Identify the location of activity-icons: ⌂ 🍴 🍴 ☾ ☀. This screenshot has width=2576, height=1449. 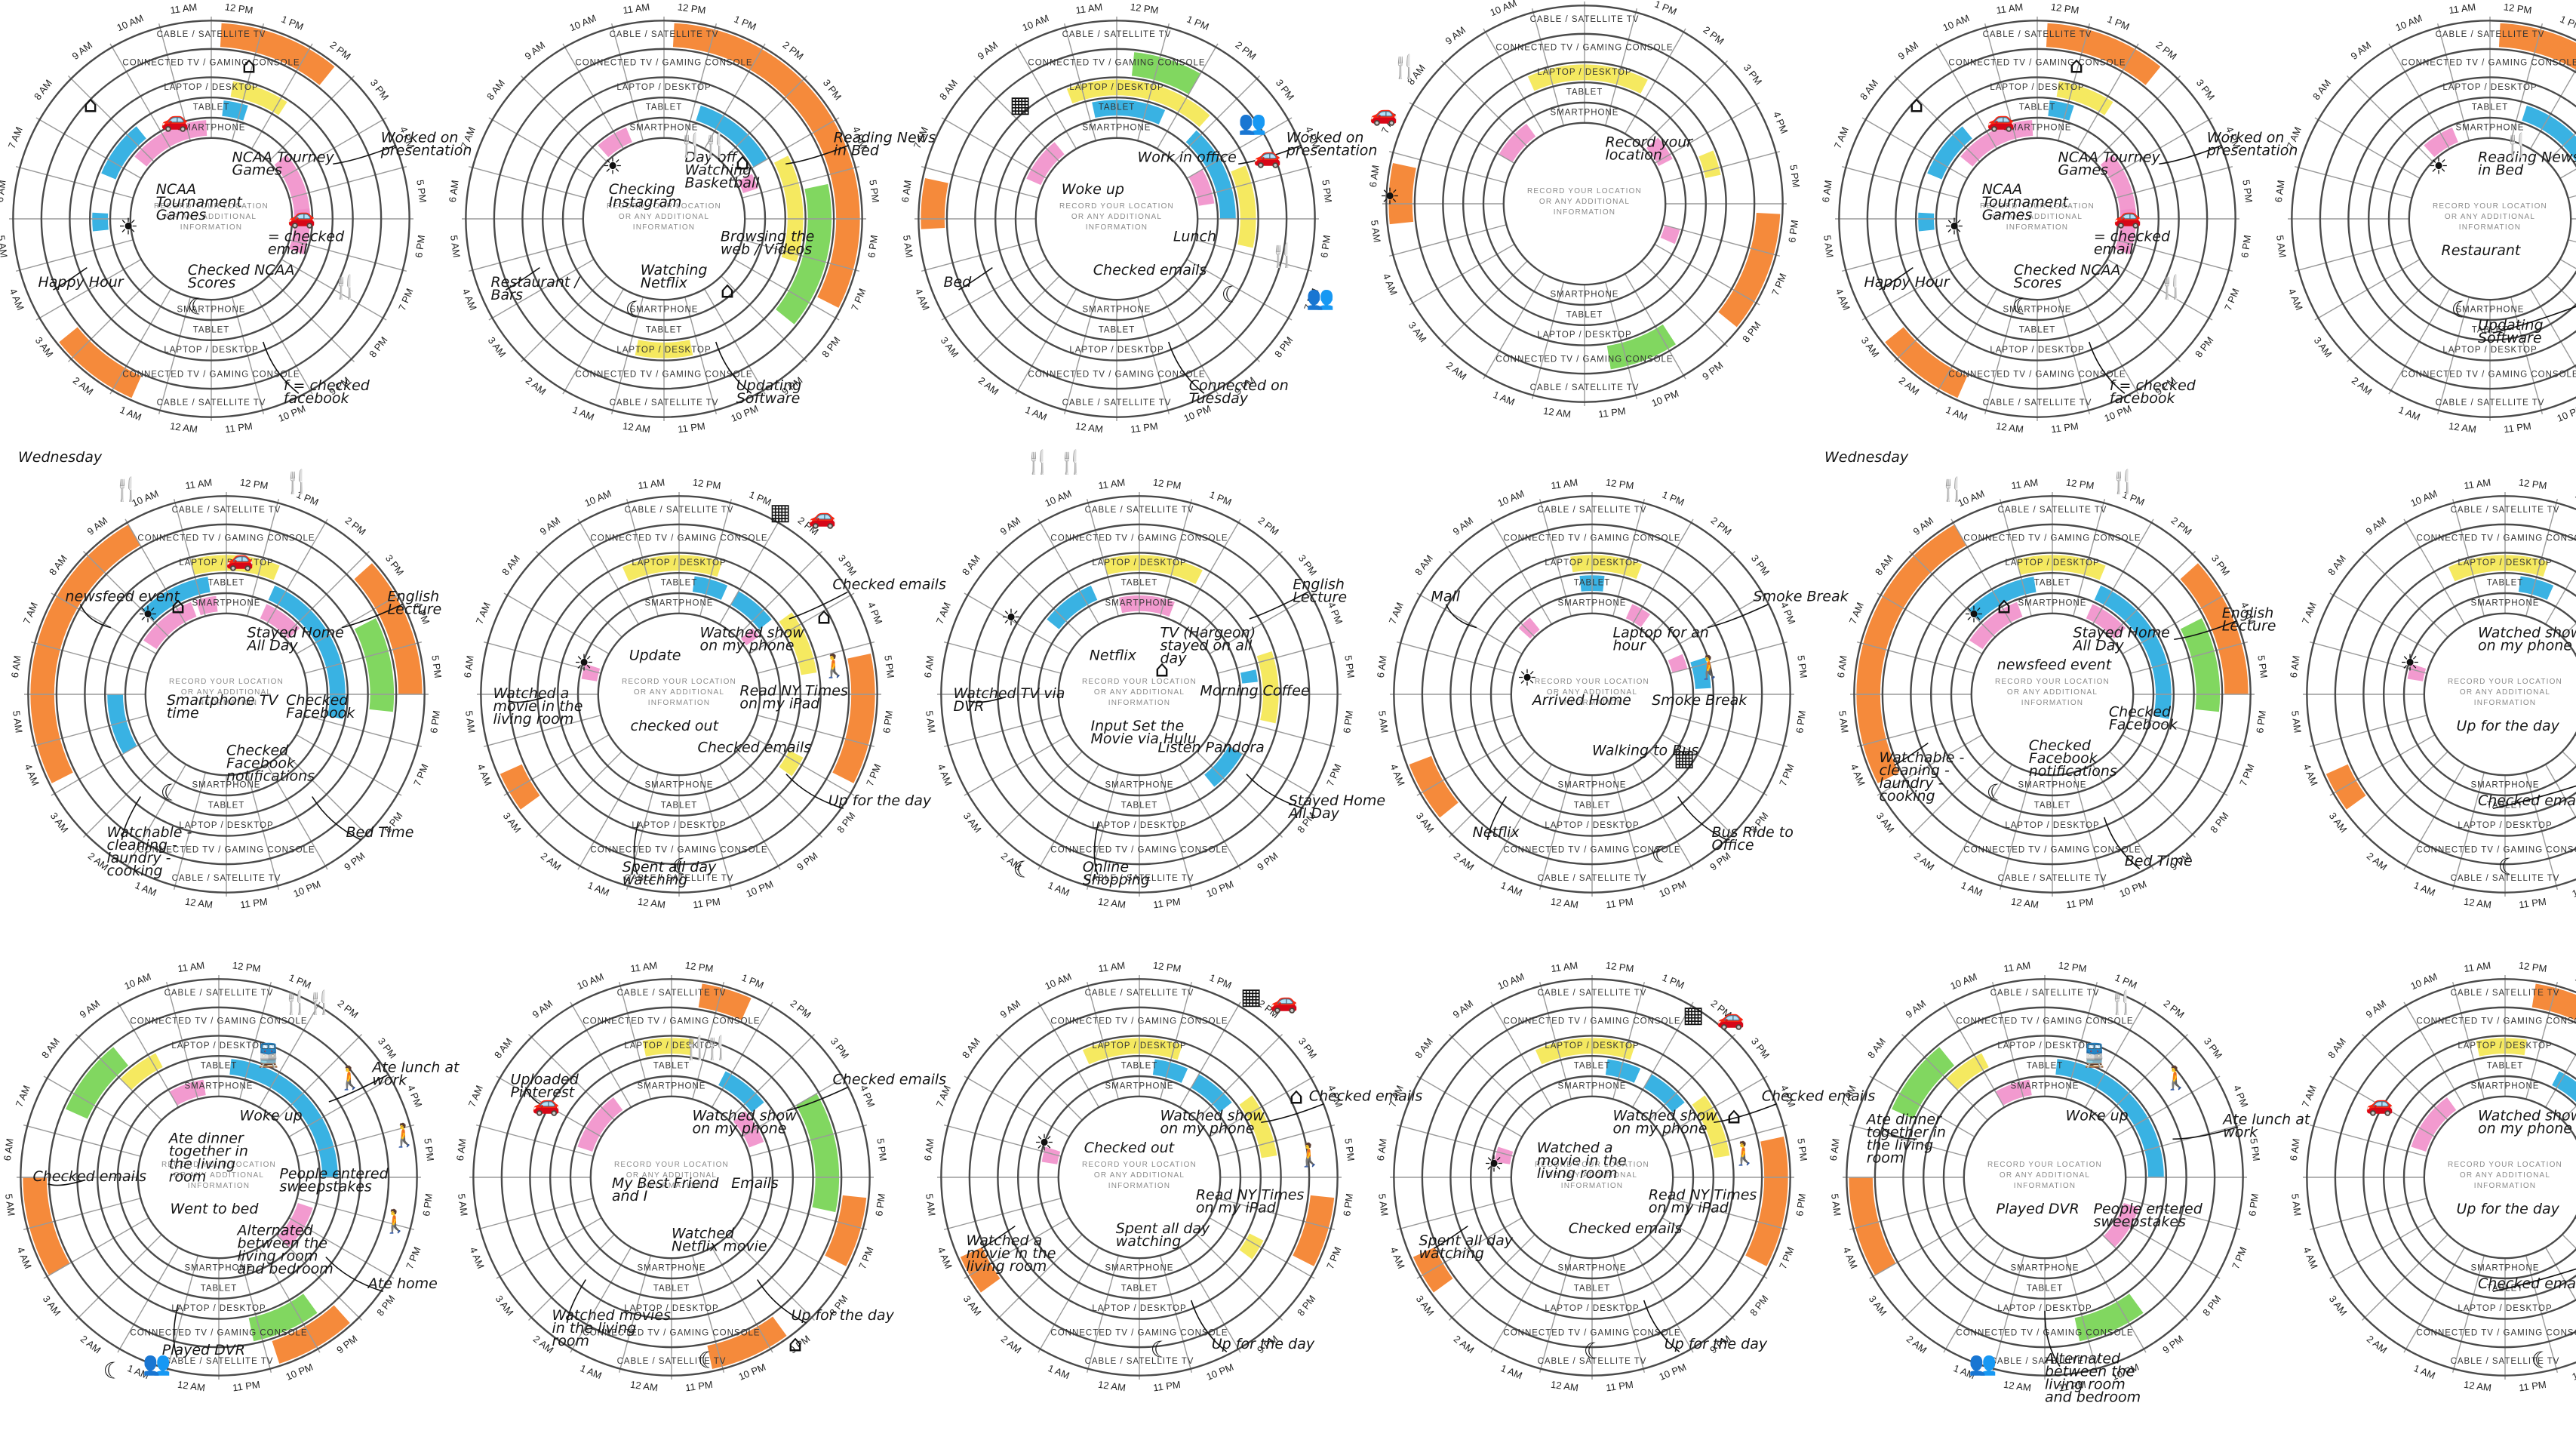
(1085, 666).